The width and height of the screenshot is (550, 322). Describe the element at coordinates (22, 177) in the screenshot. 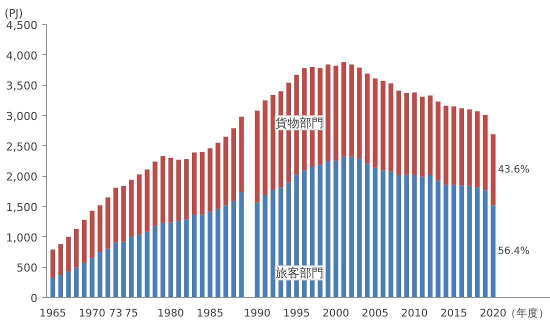

I see `y-tick-label: 2,000` at that location.